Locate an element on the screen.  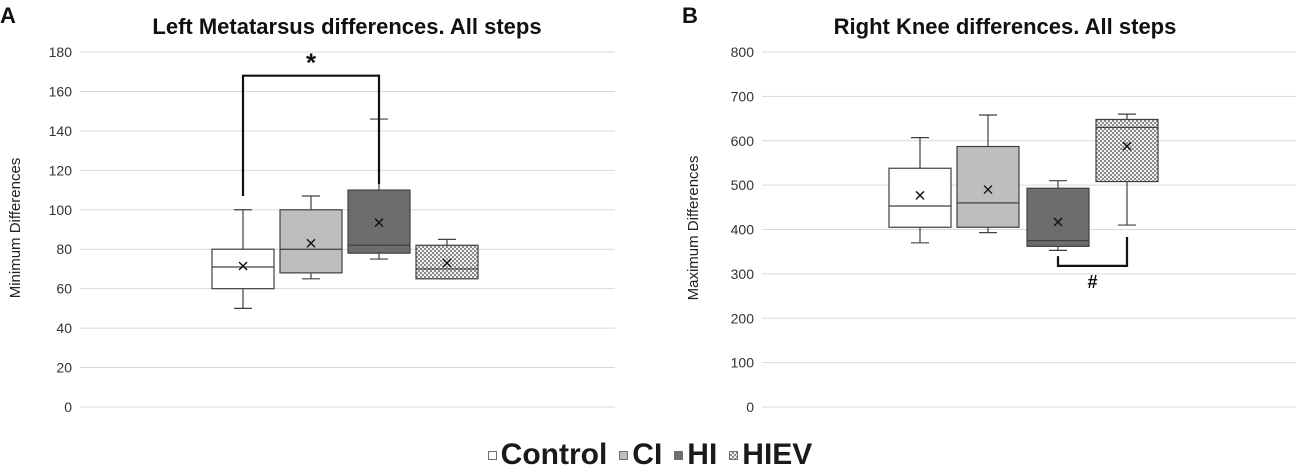
legend-item-hi: HI is located at coordinates (695, 455).